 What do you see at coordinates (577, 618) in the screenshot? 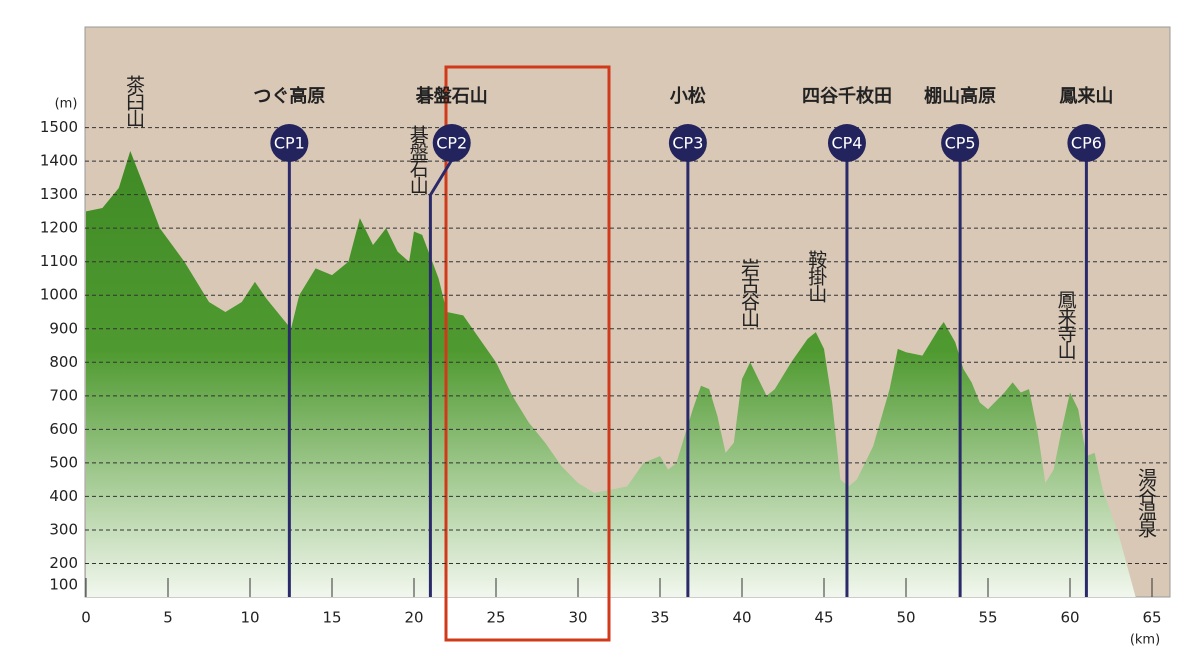
I see `x-tick-label: 30` at bounding box center [577, 618].